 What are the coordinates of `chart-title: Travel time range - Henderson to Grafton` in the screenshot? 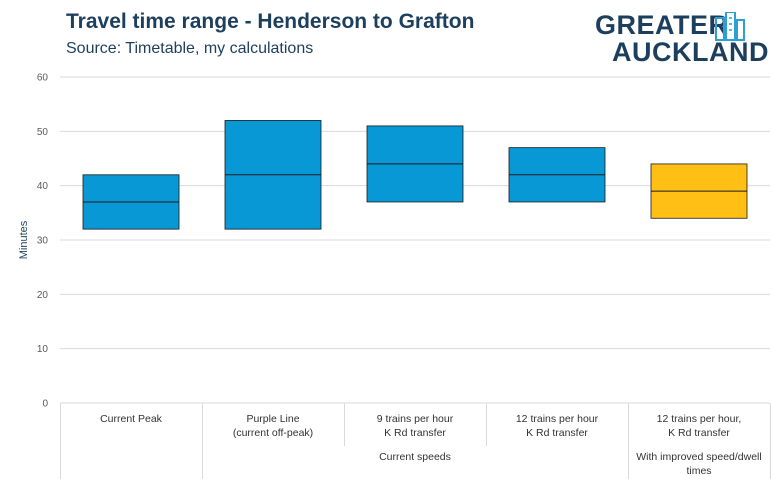 It's located at (270, 21).